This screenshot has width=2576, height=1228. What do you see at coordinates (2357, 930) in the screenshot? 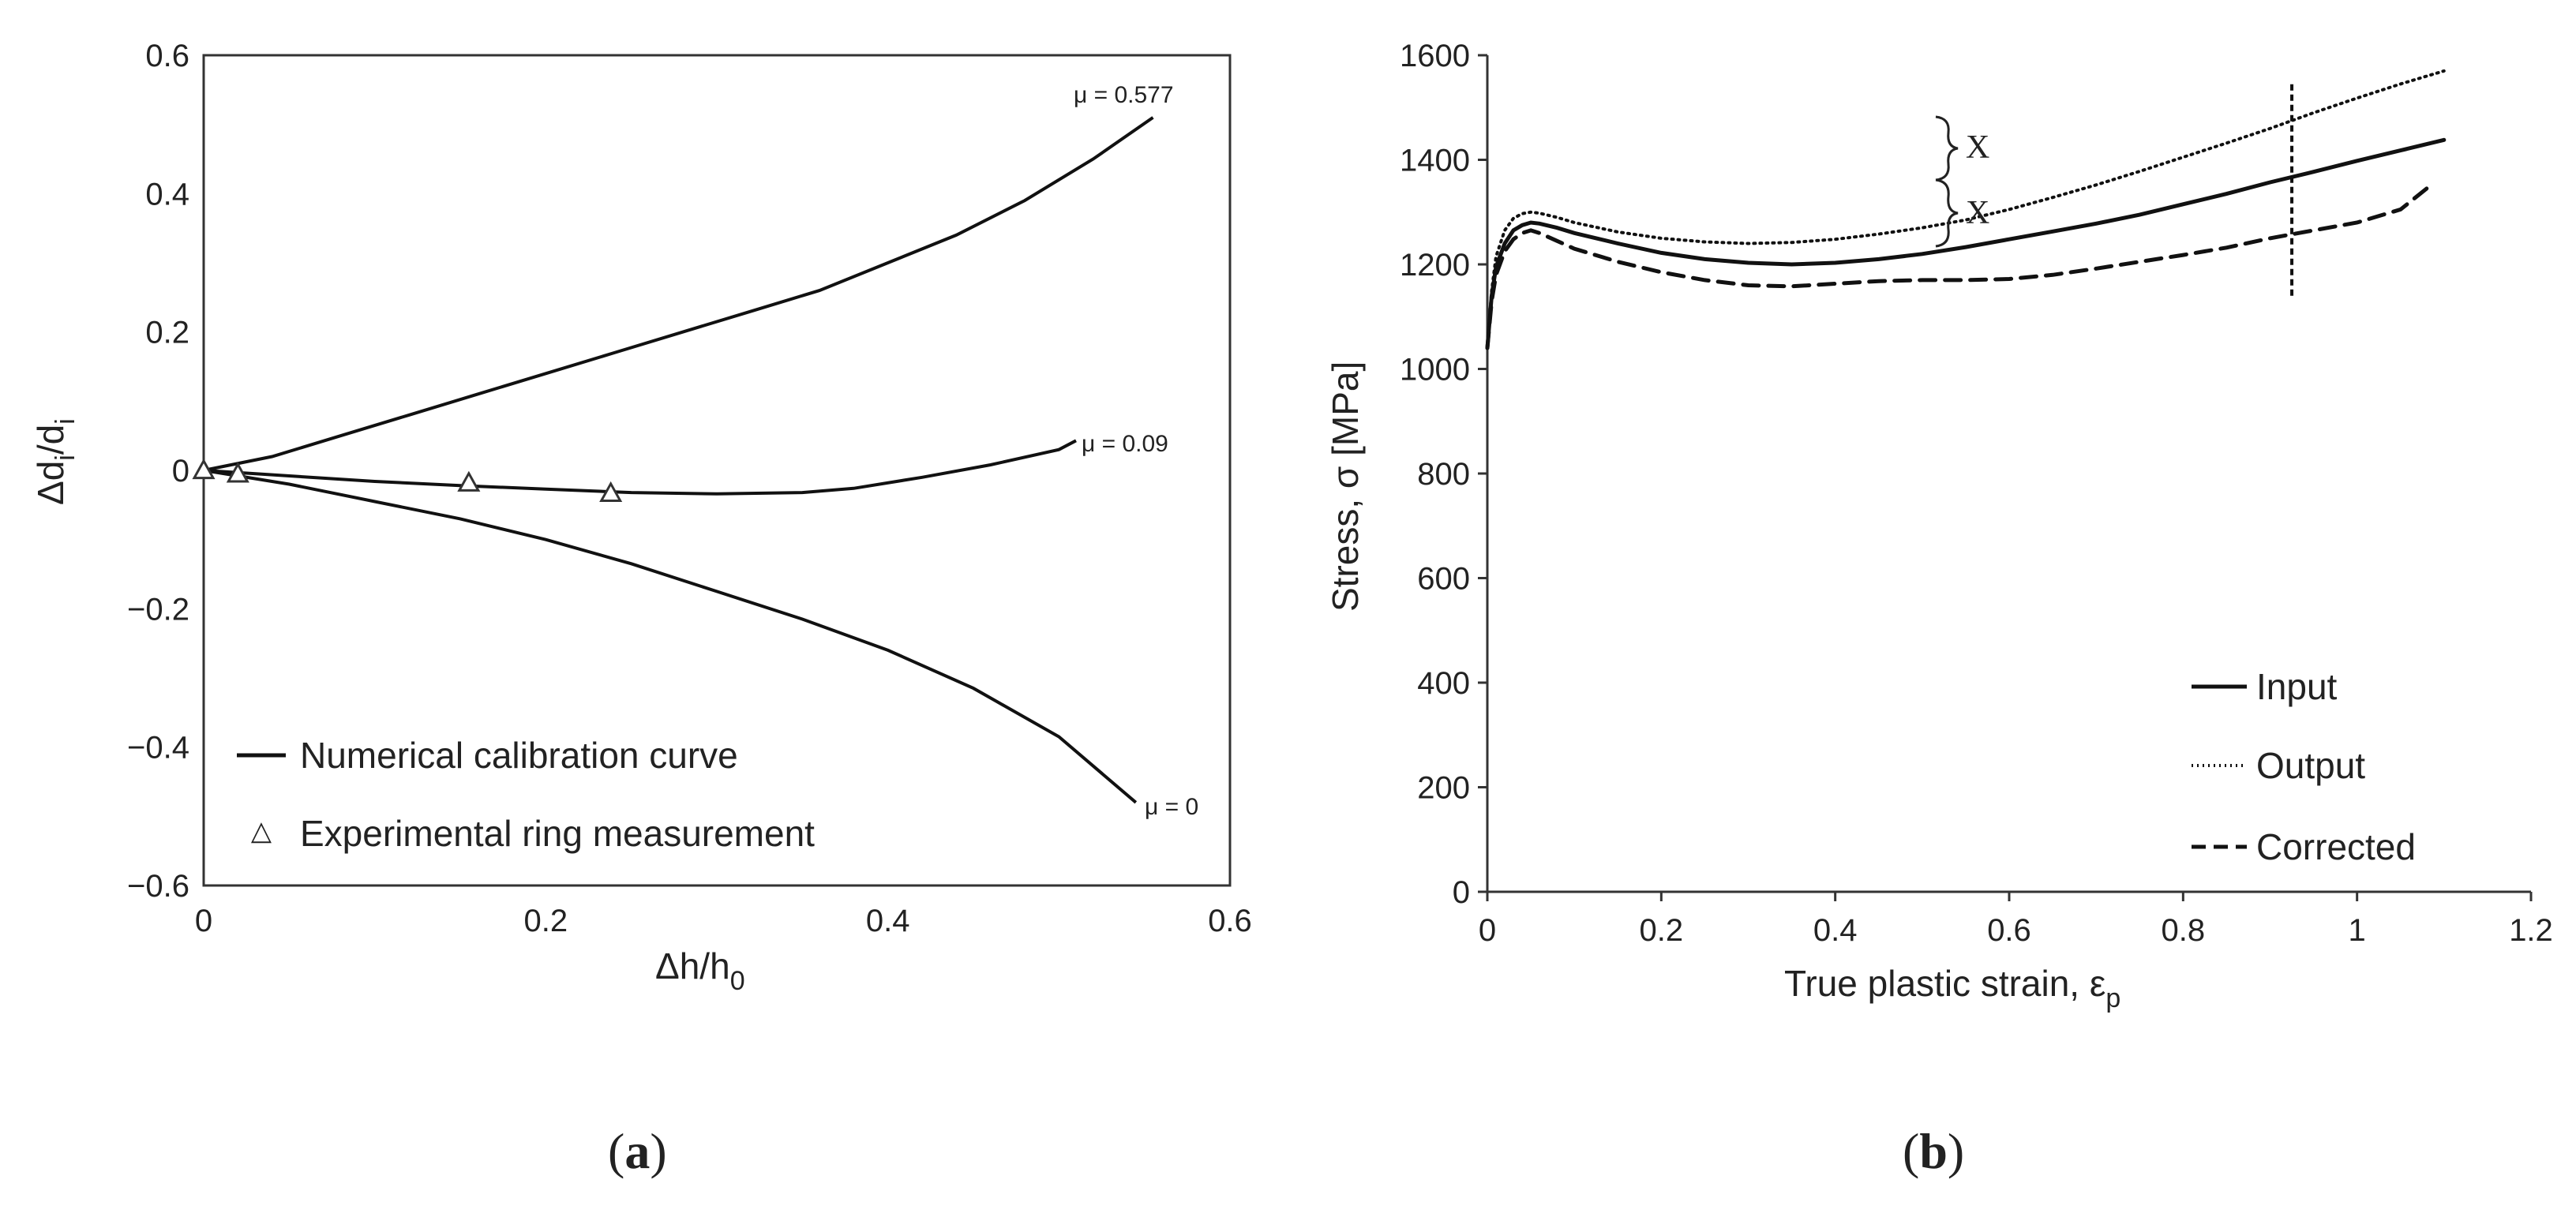
I see `x-tick-label-b: 1` at bounding box center [2357, 930].